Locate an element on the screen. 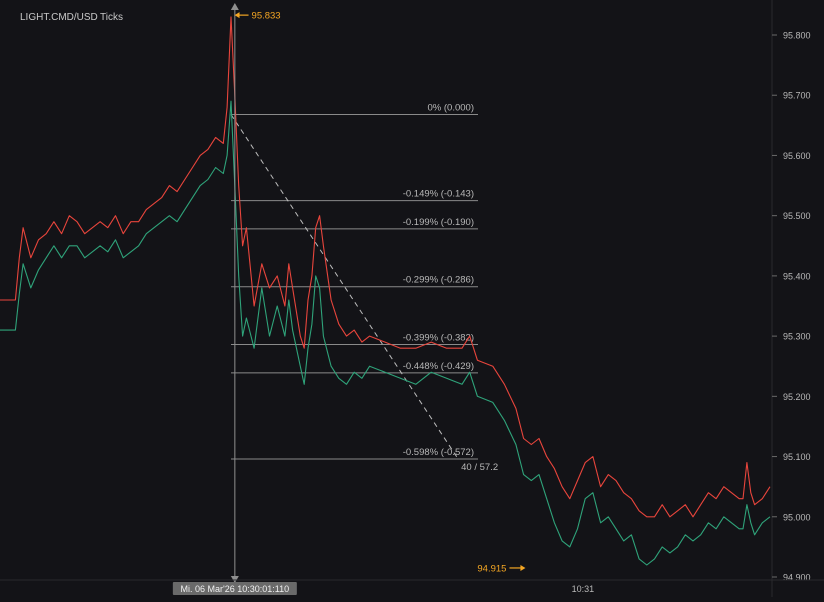 The height and width of the screenshot is (602, 824). fib-level-label: -0.598% (-0.572) is located at coordinates (438, 452).